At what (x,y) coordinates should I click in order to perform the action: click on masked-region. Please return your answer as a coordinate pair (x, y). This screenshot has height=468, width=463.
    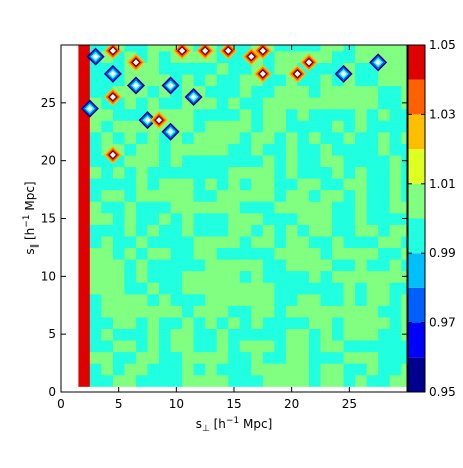
    Looking at the image, I should click on (70, 218).